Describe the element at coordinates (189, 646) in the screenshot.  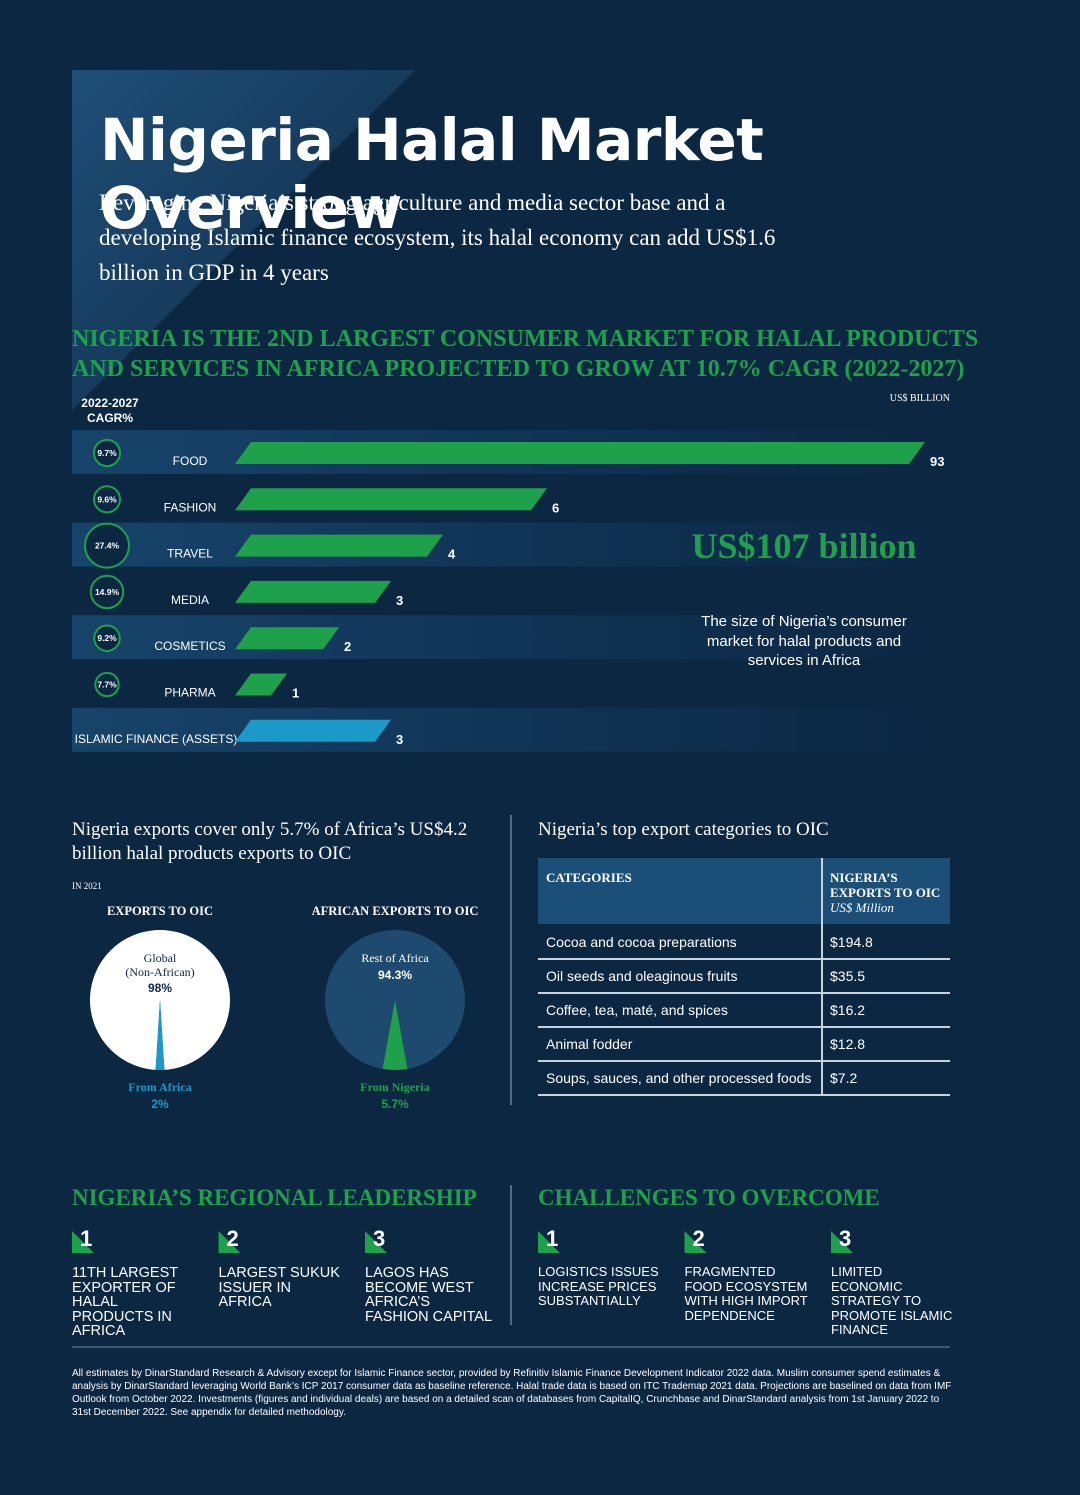
I see `category-label: COSMETICS` at that location.